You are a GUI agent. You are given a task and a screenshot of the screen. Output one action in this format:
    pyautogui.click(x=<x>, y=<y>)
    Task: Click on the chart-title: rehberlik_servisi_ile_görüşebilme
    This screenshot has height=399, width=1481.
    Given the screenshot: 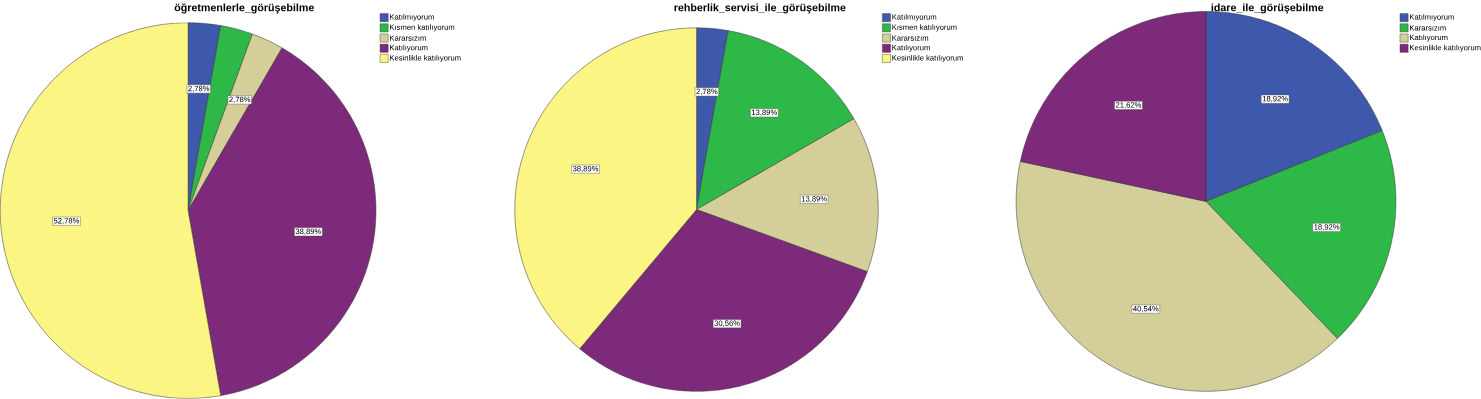 What is the action you would take?
    pyautogui.click(x=760, y=8)
    